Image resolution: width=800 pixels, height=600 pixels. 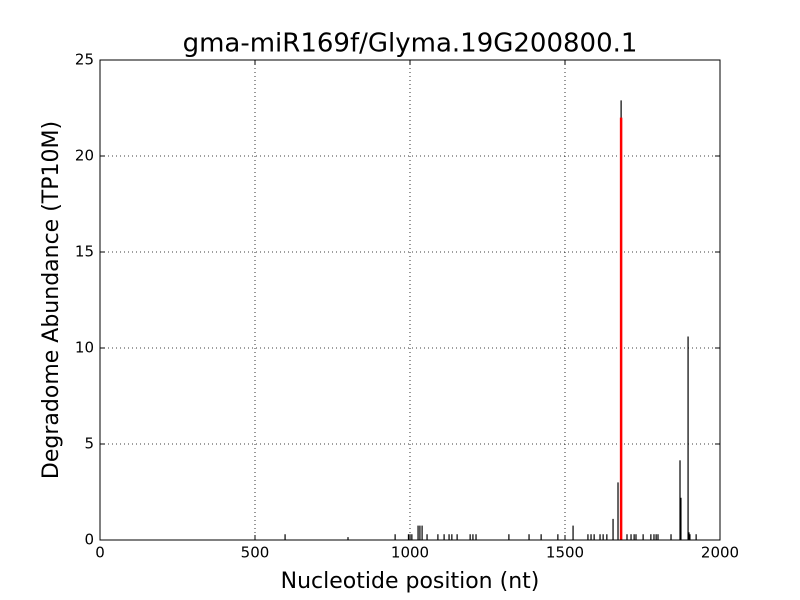 I want to click on x-tick-label: 1000, so click(x=410, y=553).